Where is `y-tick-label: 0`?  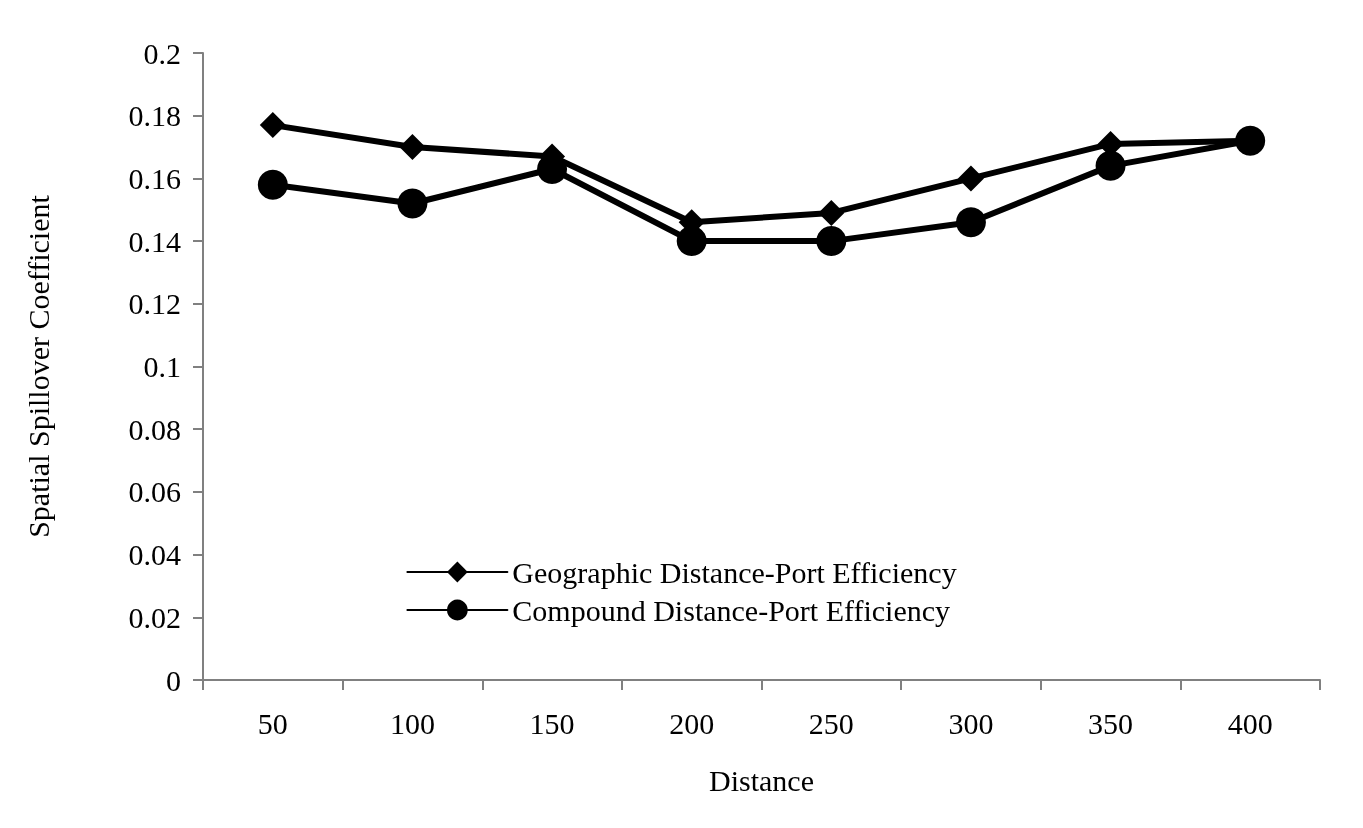 y-tick-label: 0 is located at coordinates (173, 680).